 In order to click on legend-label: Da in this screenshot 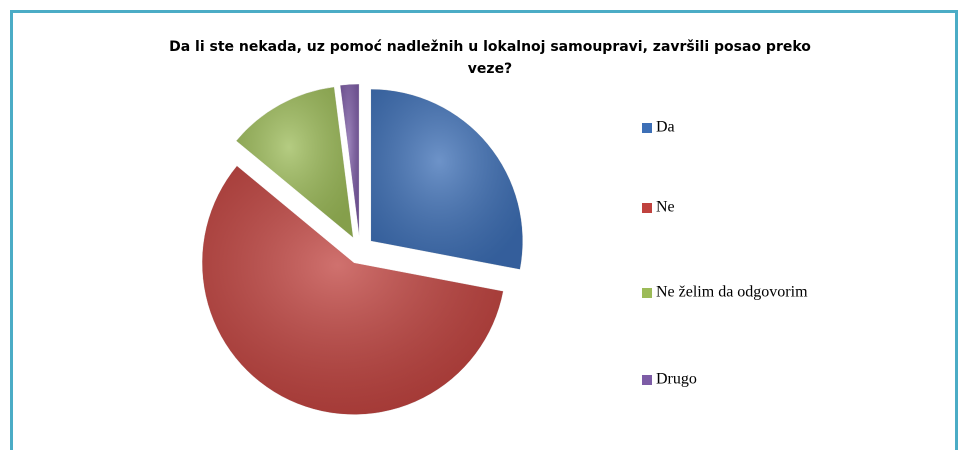, I will do `click(665, 127)`.